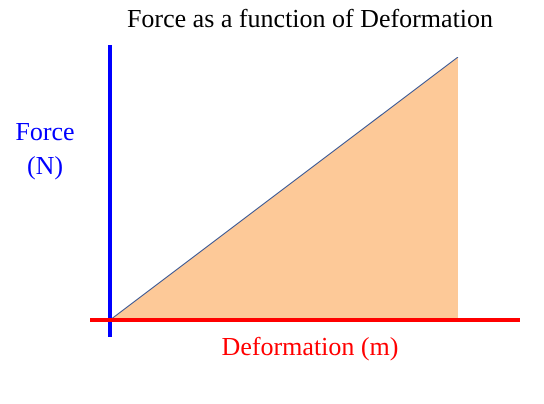 Image resolution: width=544 pixels, height=404 pixels. What do you see at coordinates (310, 347) in the screenshot?
I see `x-axis-title: Deformation (m)` at bounding box center [310, 347].